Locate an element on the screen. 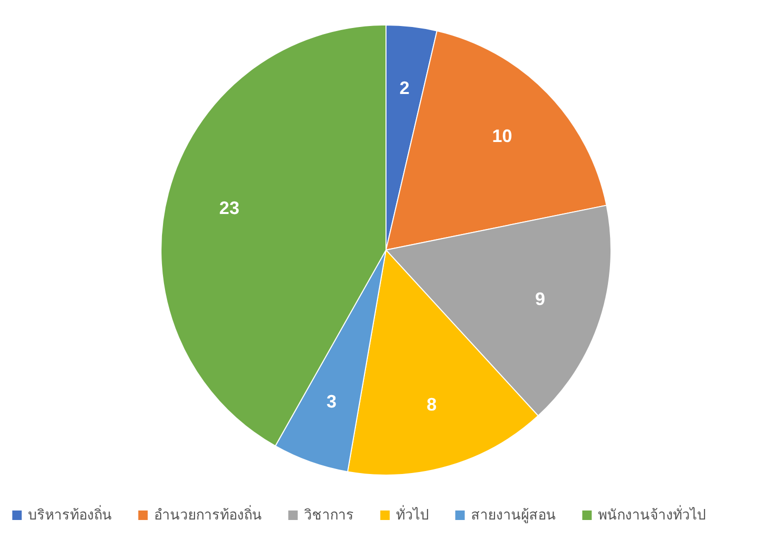 The height and width of the screenshot is (536, 772). legend-label: บริหารท้องถิ่น is located at coordinates (70, 514).